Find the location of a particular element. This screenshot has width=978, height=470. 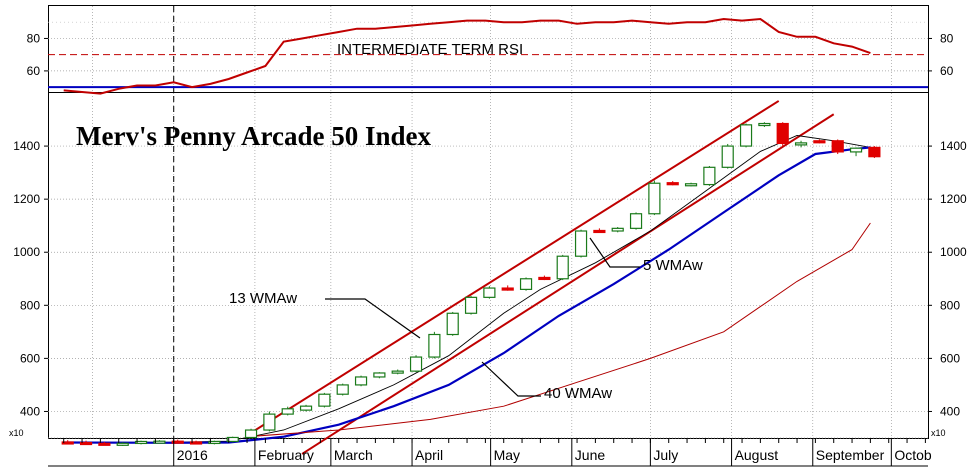

chart-title: Merv's Penny Arcade 50 Index is located at coordinates (253, 136).